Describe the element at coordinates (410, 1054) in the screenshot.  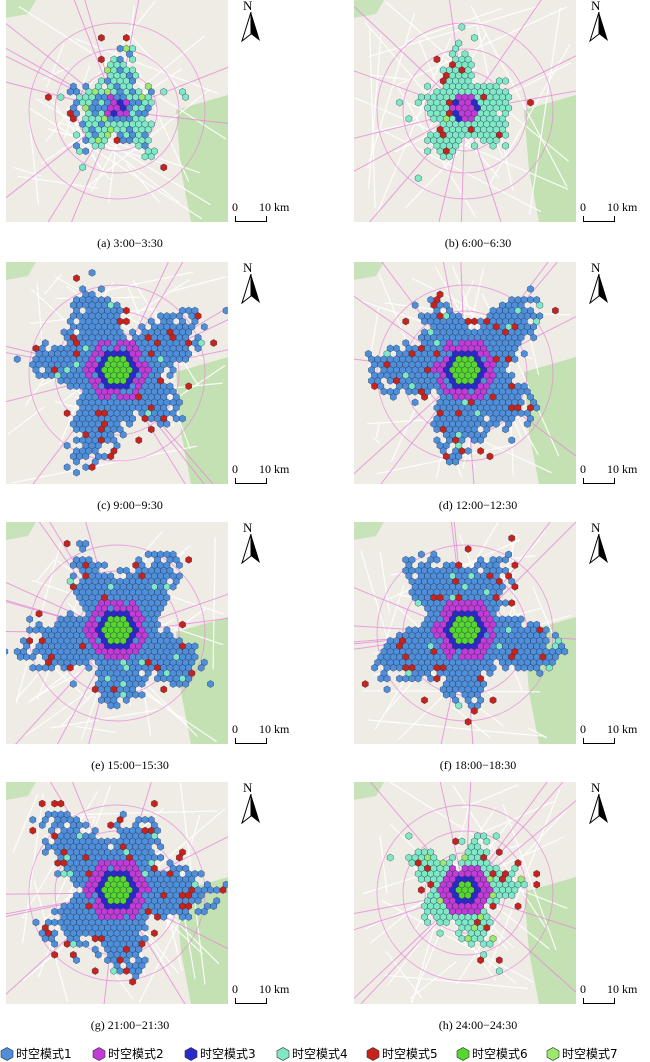
I see `legend-label: 时空模式5` at that location.